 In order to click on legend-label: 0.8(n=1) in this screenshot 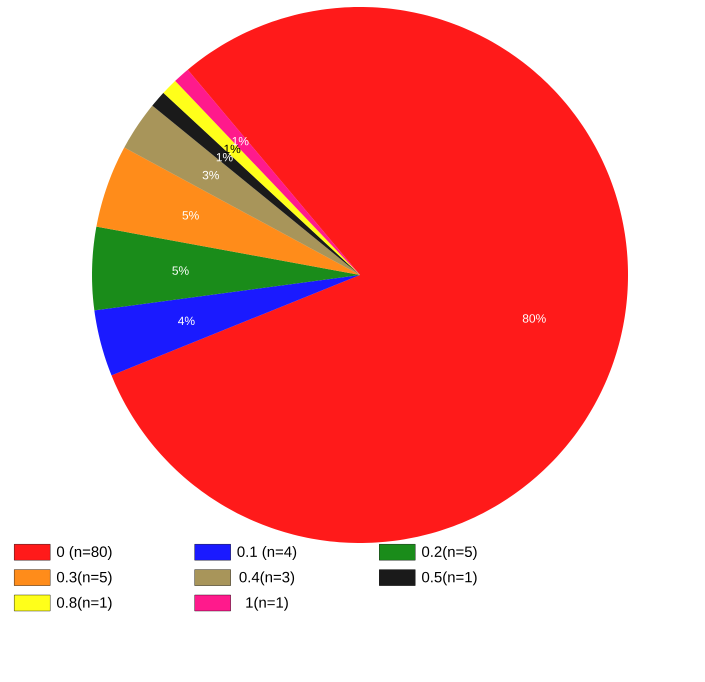, I will do `click(84, 603)`.